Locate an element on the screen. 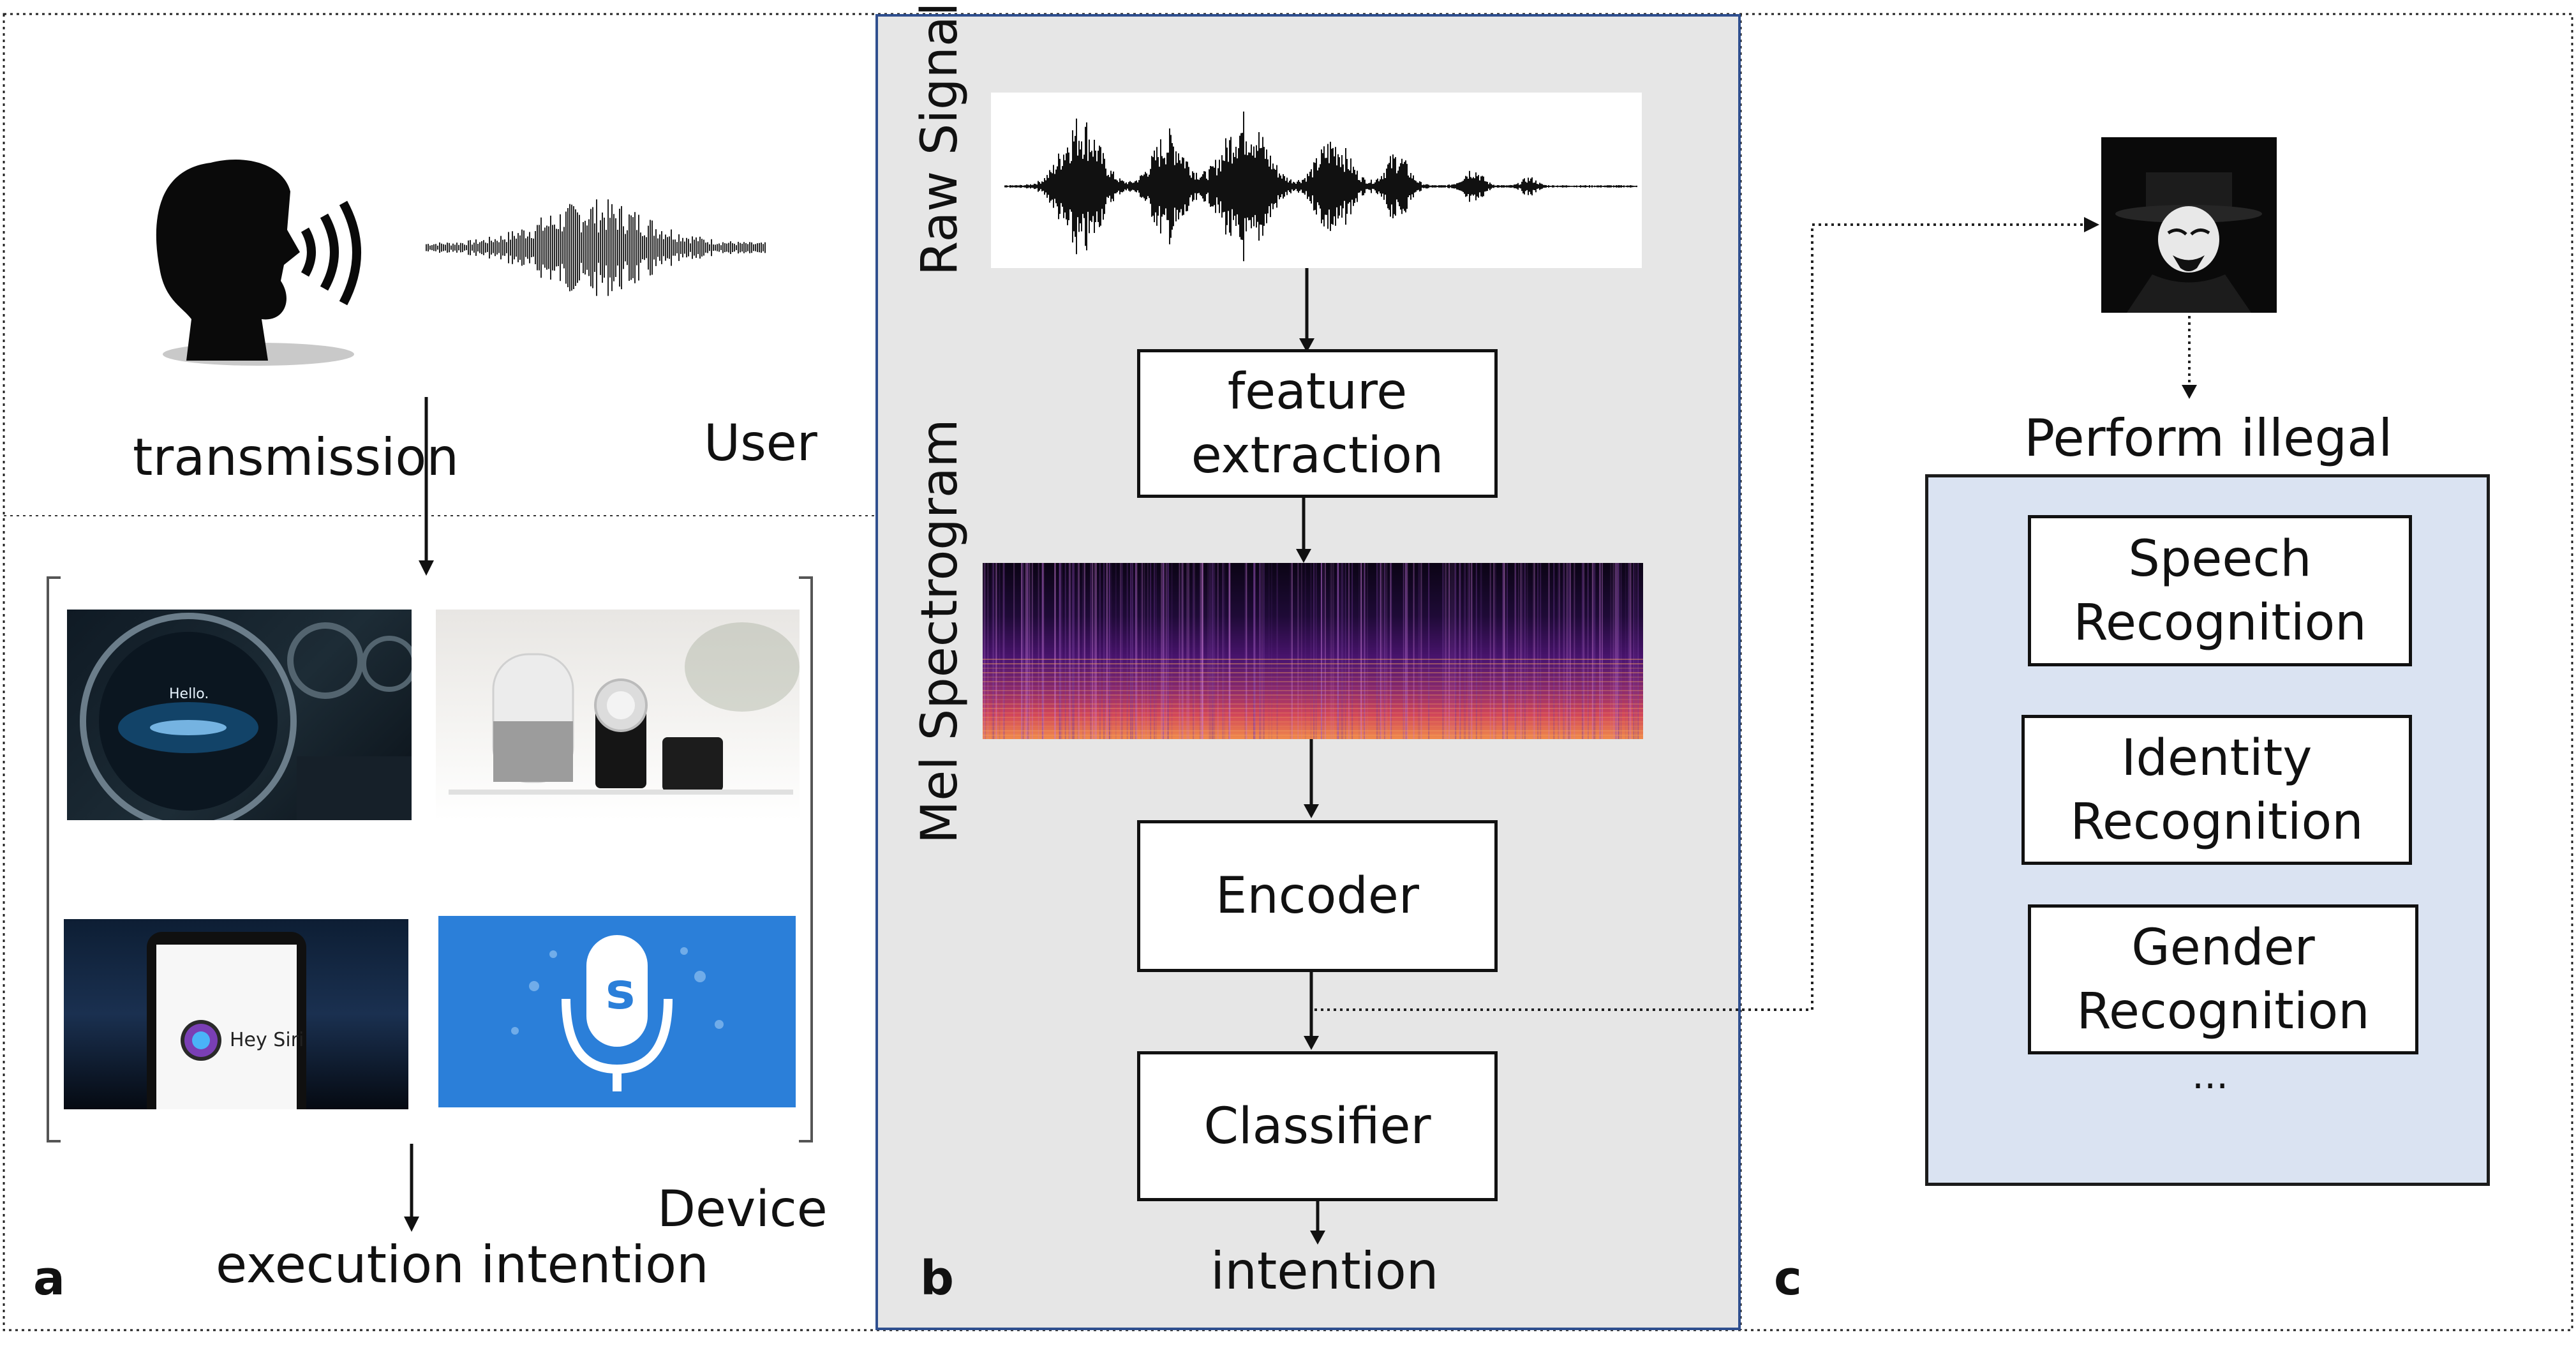 Image resolution: width=2576 pixels, height=1348 pixels. svg-text: s is located at coordinates (620, 992).